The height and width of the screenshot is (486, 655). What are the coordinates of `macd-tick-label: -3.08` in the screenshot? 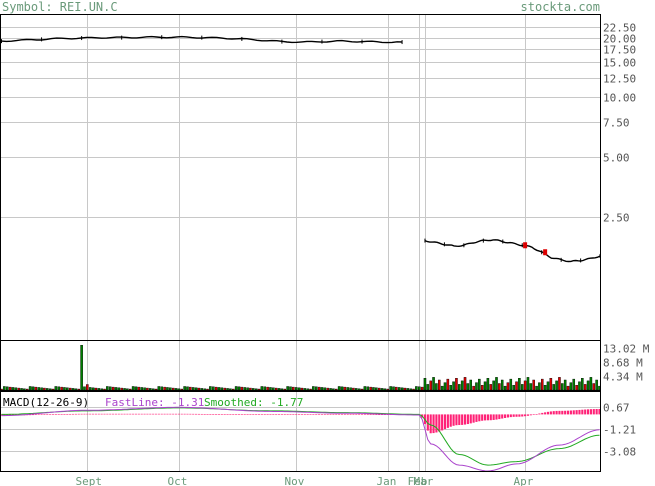 It's located at (619, 452).